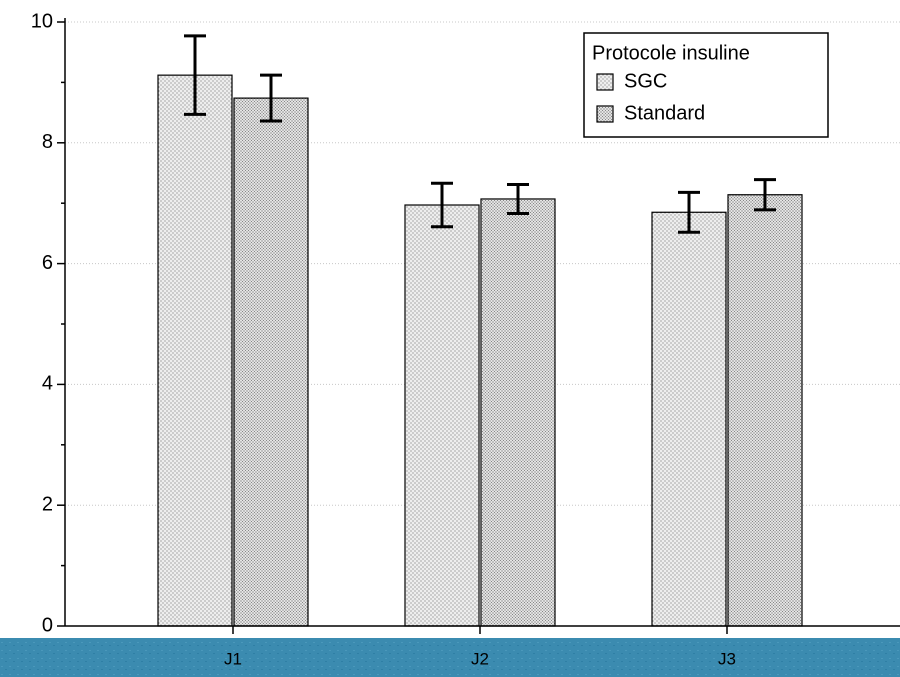  What do you see at coordinates (47, 263) in the screenshot?
I see `y-tick-label: 6` at bounding box center [47, 263].